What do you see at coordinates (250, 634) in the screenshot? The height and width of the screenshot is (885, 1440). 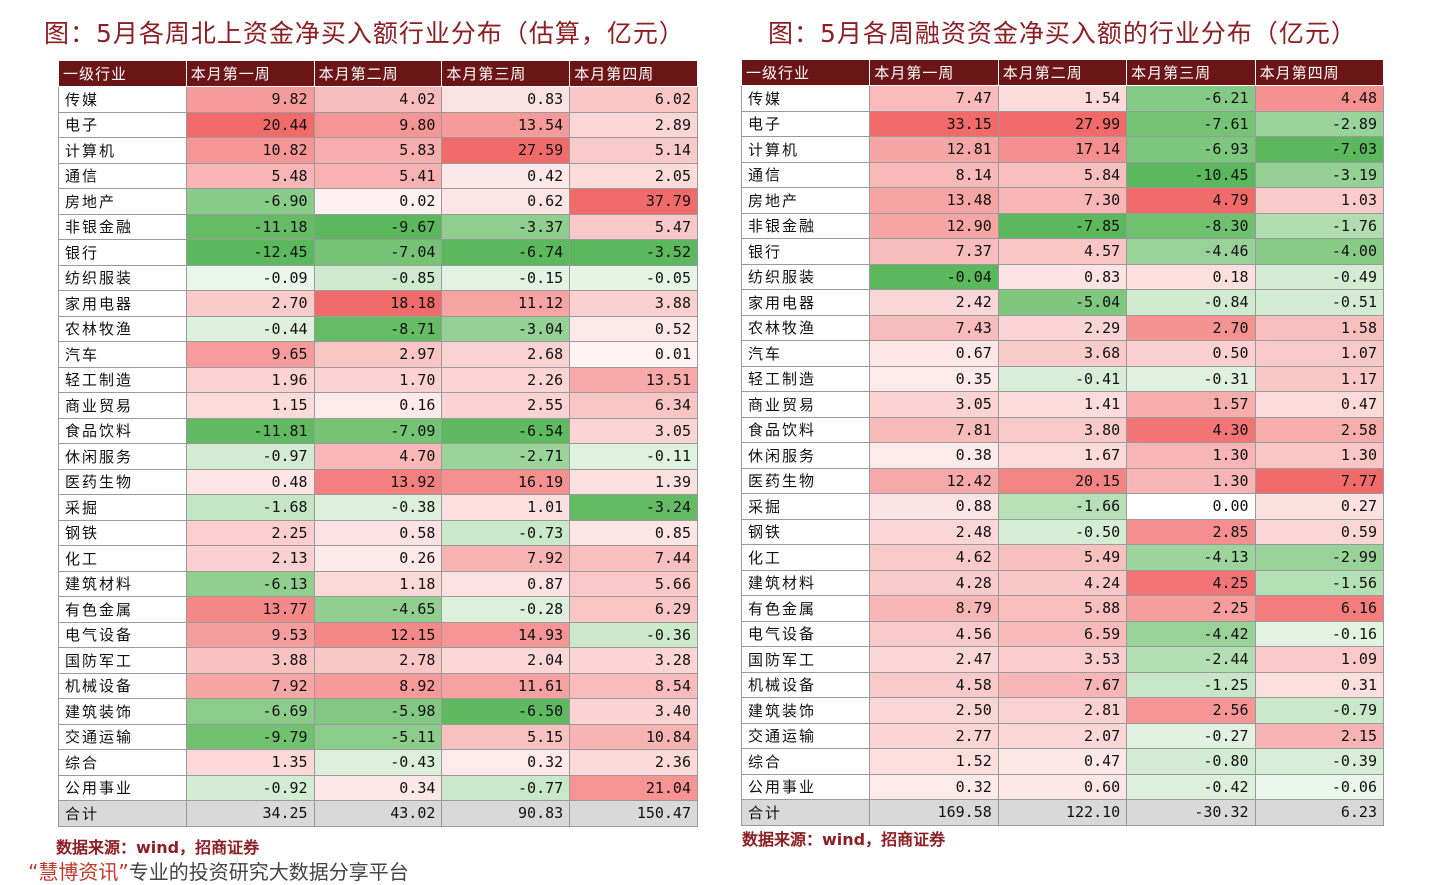 I see `value-cell: 9.53` at bounding box center [250, 634].